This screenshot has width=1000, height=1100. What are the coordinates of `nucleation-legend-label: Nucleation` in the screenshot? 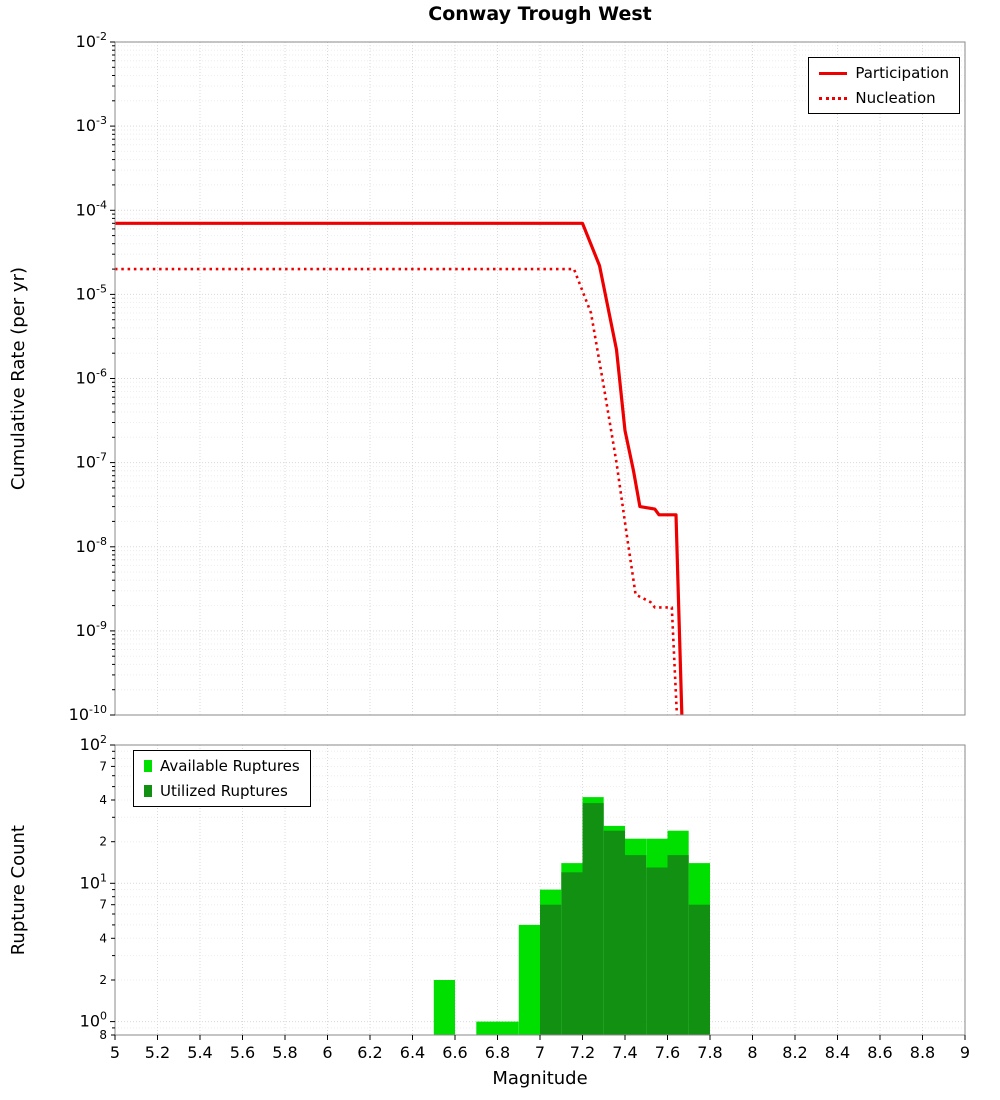 It's located at (895, 98).